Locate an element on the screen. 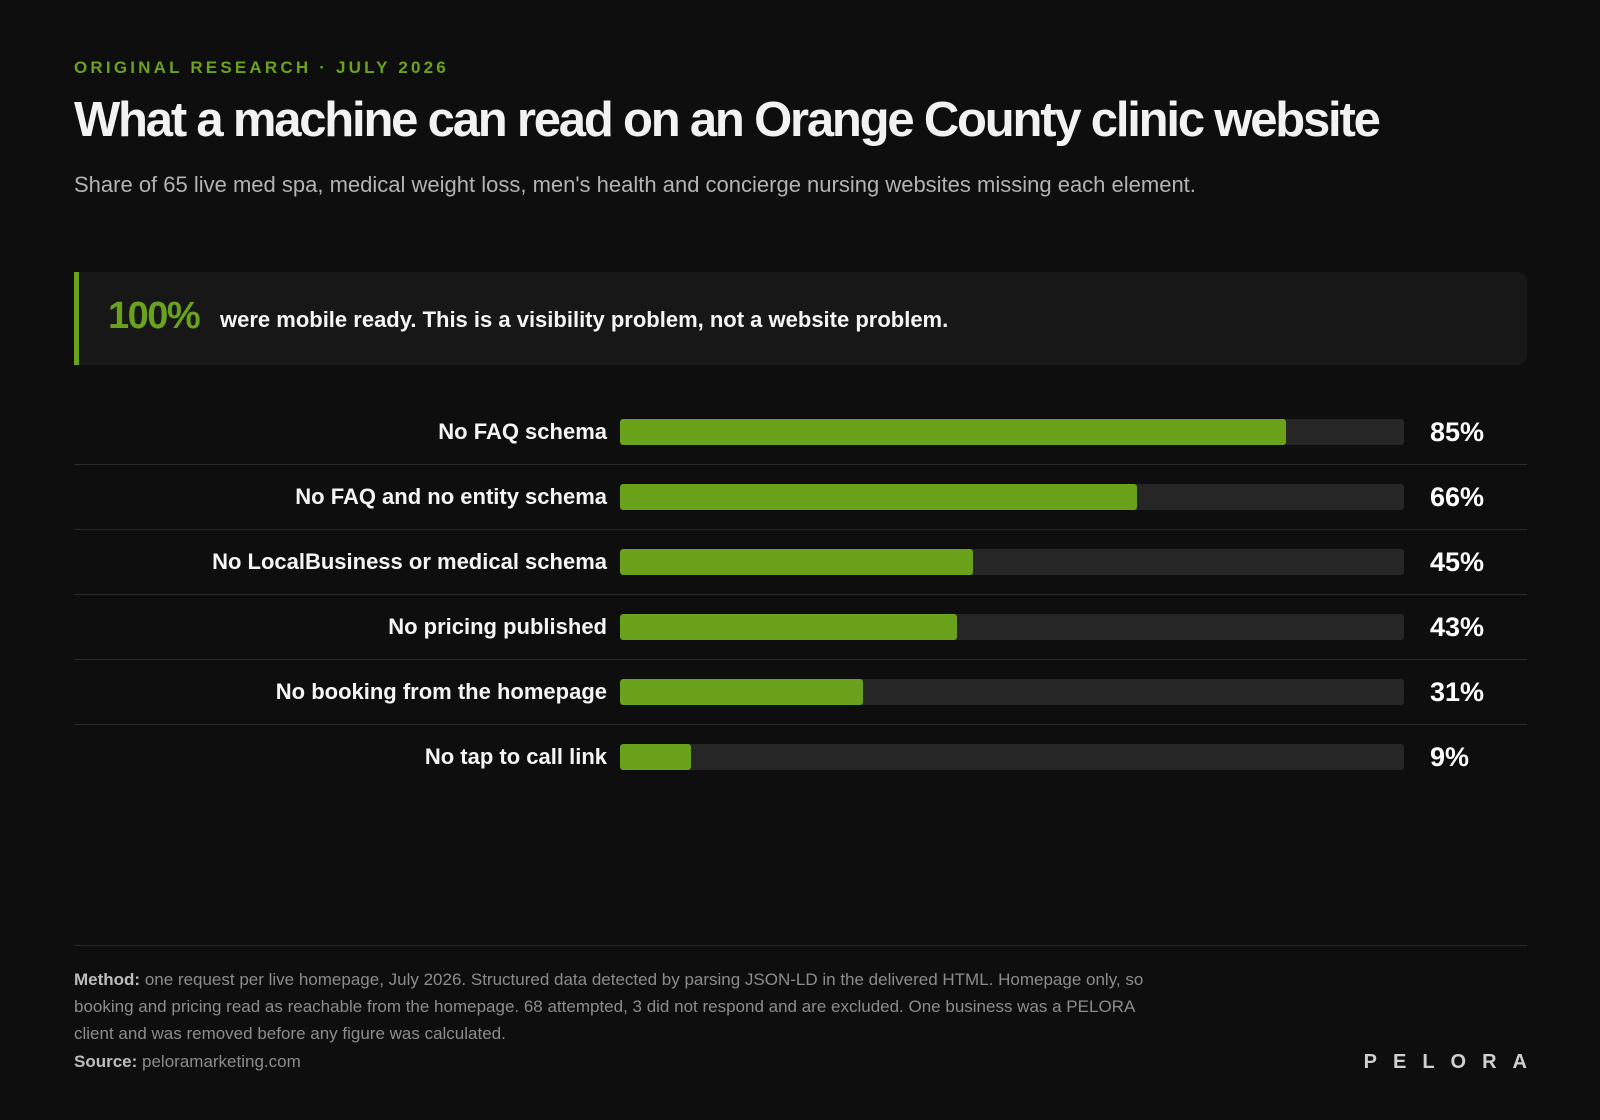  bar-row: No pricing published 43% is located at coordinates (800, 627).